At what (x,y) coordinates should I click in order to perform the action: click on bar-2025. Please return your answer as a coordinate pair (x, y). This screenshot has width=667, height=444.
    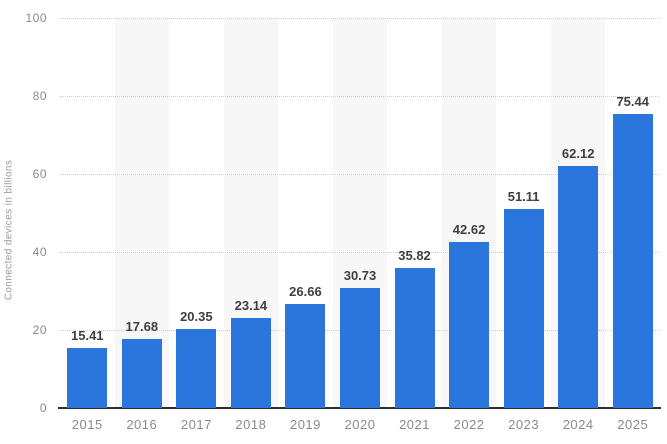
    Looking at the image, I should click on (632, 260).